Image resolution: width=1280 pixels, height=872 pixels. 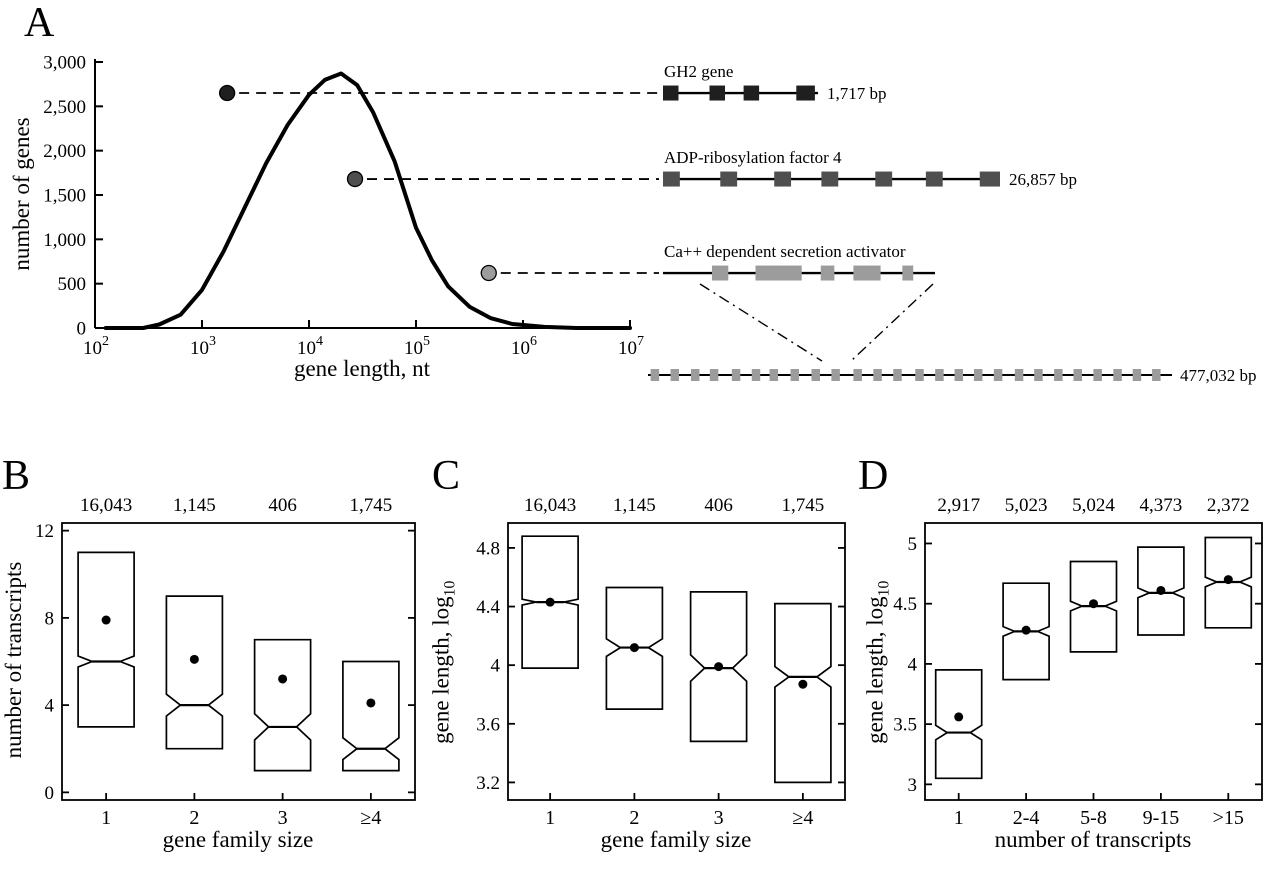 What do you see at coordinates (1093, 505) in the screenshot?
I see `count-label: 5,024` at bounding box center [1093, 505].